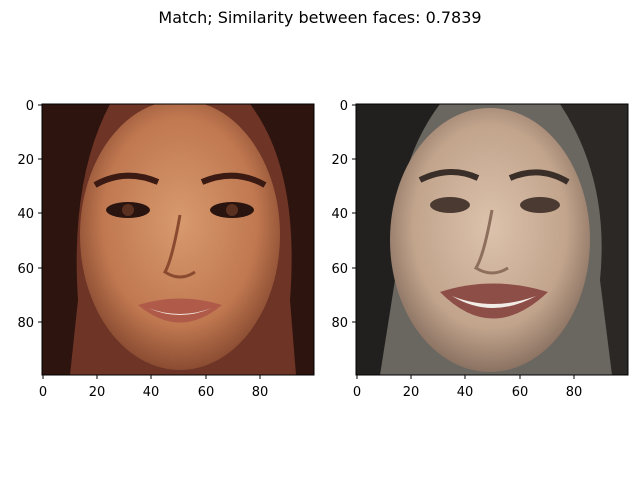 Image resolution: width=640 pixels, height=480 pixels. I want to click on figure-title: Match; Similarity between faces: 0.7839, so click(320, 17).